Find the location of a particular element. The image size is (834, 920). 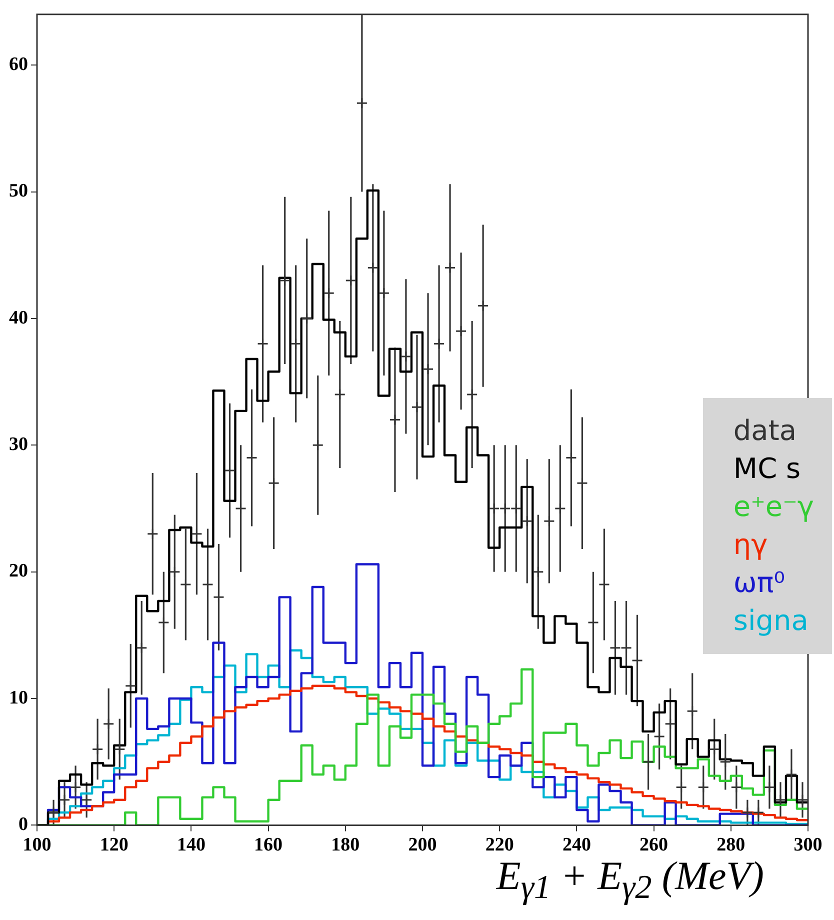

x-tick-label: 160 is located at coordinates (268, 845).